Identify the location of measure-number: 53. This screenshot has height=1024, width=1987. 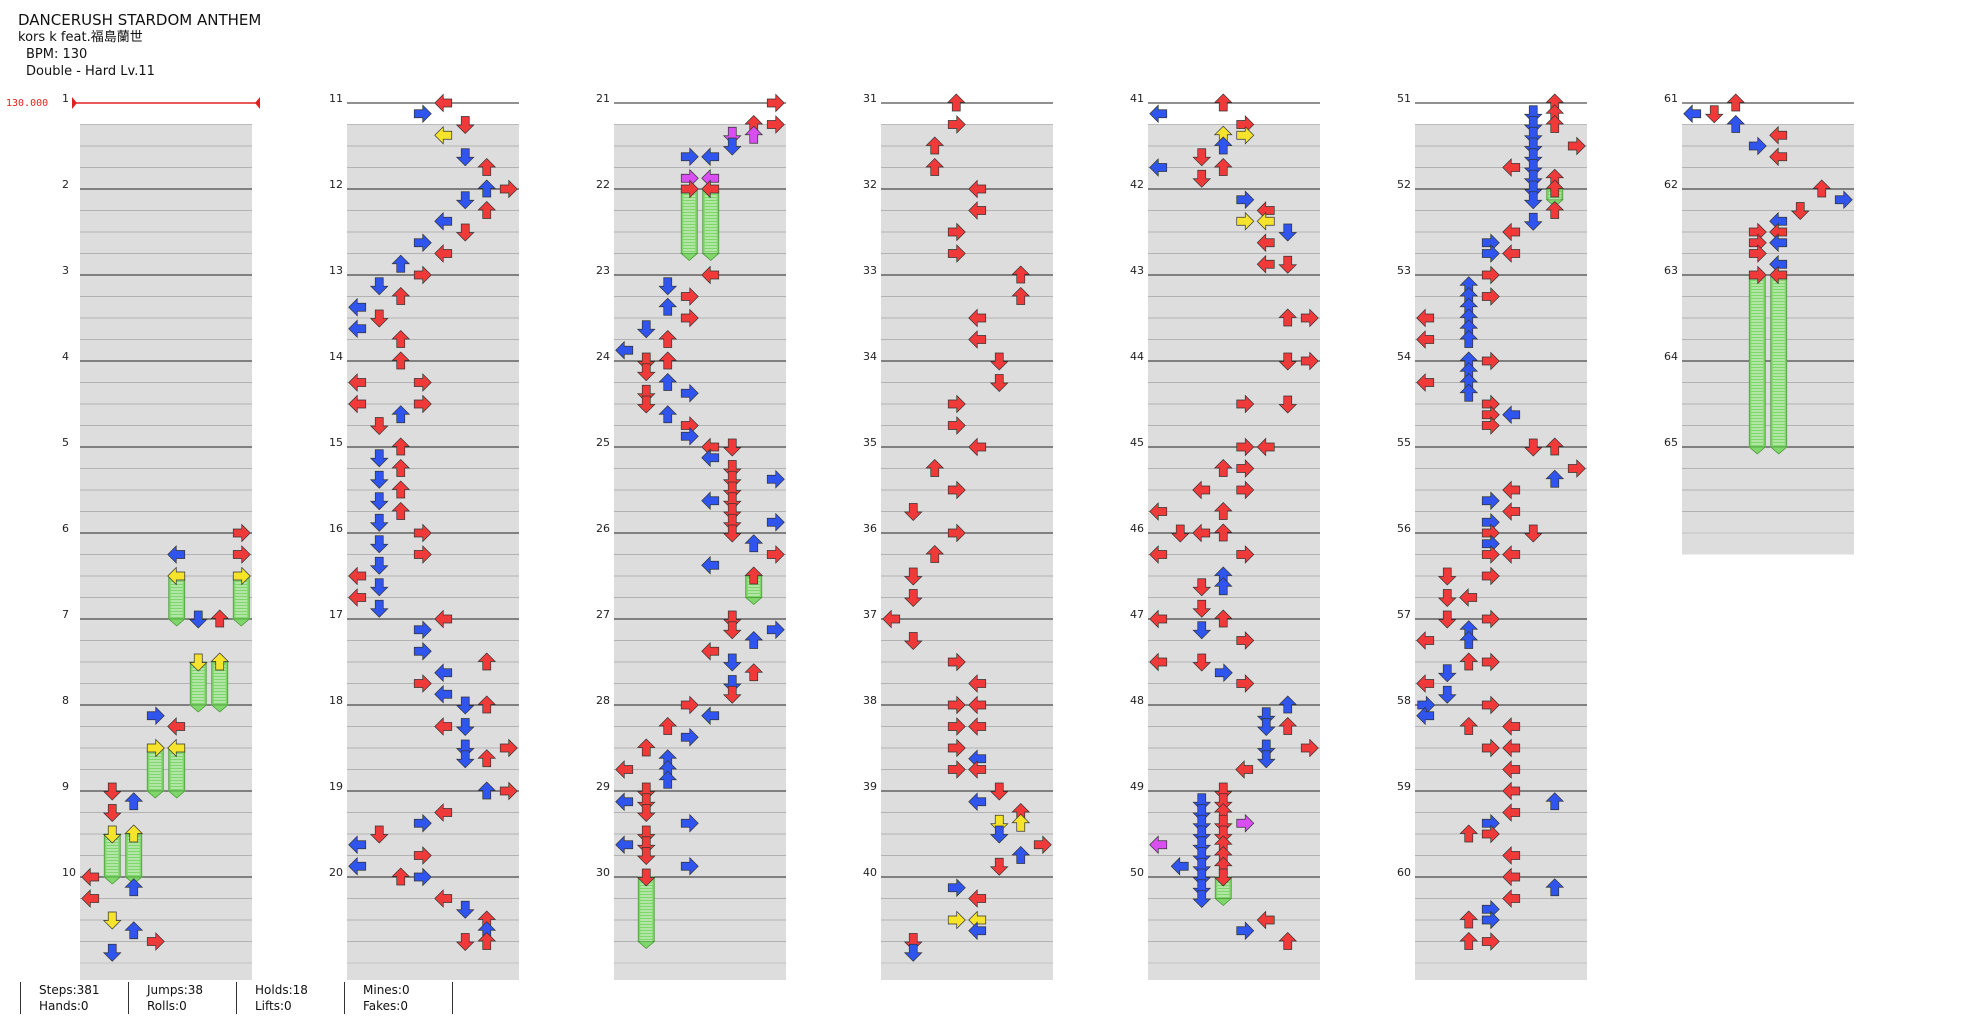
(1404, 270).